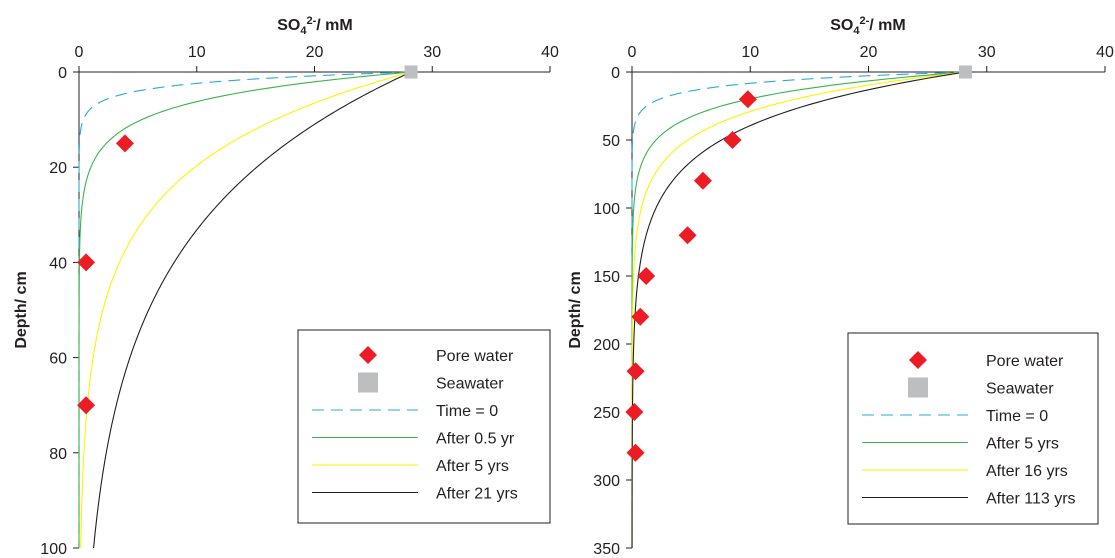  What do you see at coordinates (606, 481) in the screenshot?
I see `y-tick-label: 300` at bounding box center [606, 481].